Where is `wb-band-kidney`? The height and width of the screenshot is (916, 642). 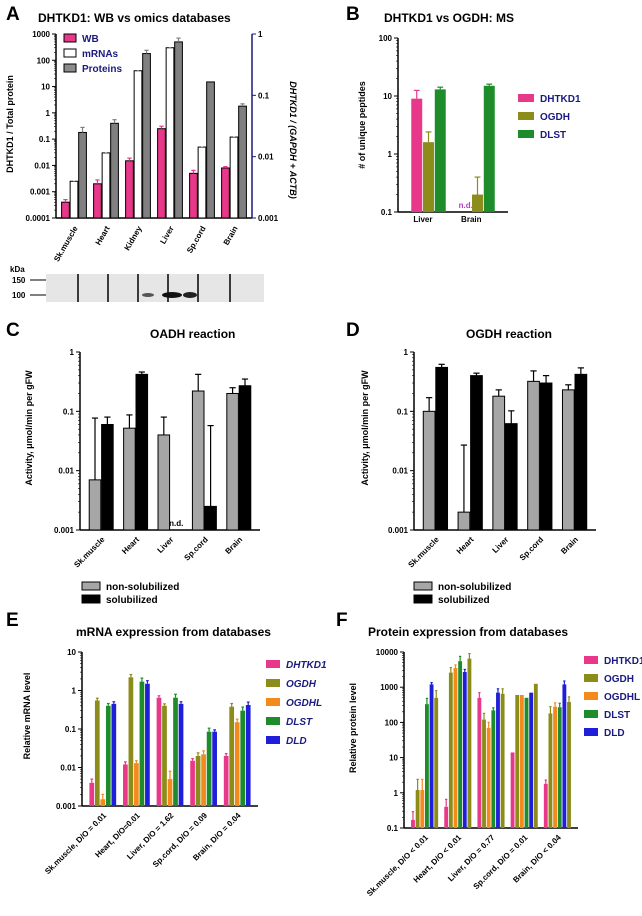
wb-band-kidney is located at coordinates (148, 295).